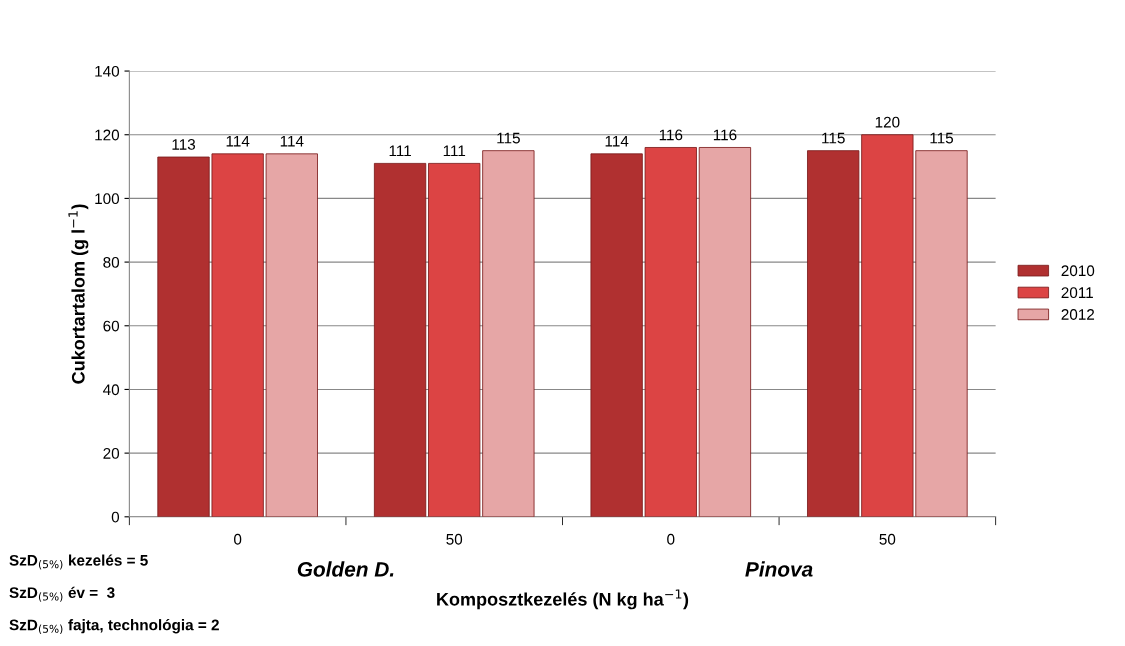 Image resolution: width=1125 pixels, height=646 pixels. What do you see at coordinates (345, 569) in the screenshot?
I see `text: Golden D.` at bounding box center [345, 569].